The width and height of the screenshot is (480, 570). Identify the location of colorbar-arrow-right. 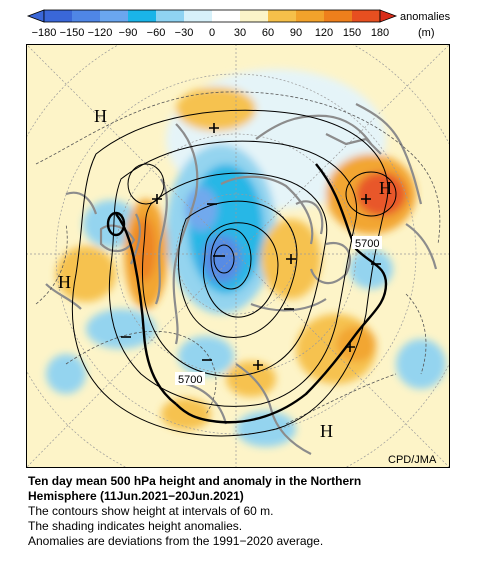
(388, 16).